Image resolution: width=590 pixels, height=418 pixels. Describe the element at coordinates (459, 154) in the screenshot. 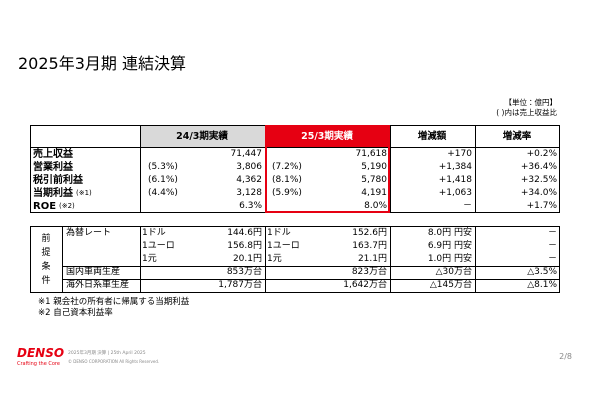

I see `diff-value: +170` at that location.